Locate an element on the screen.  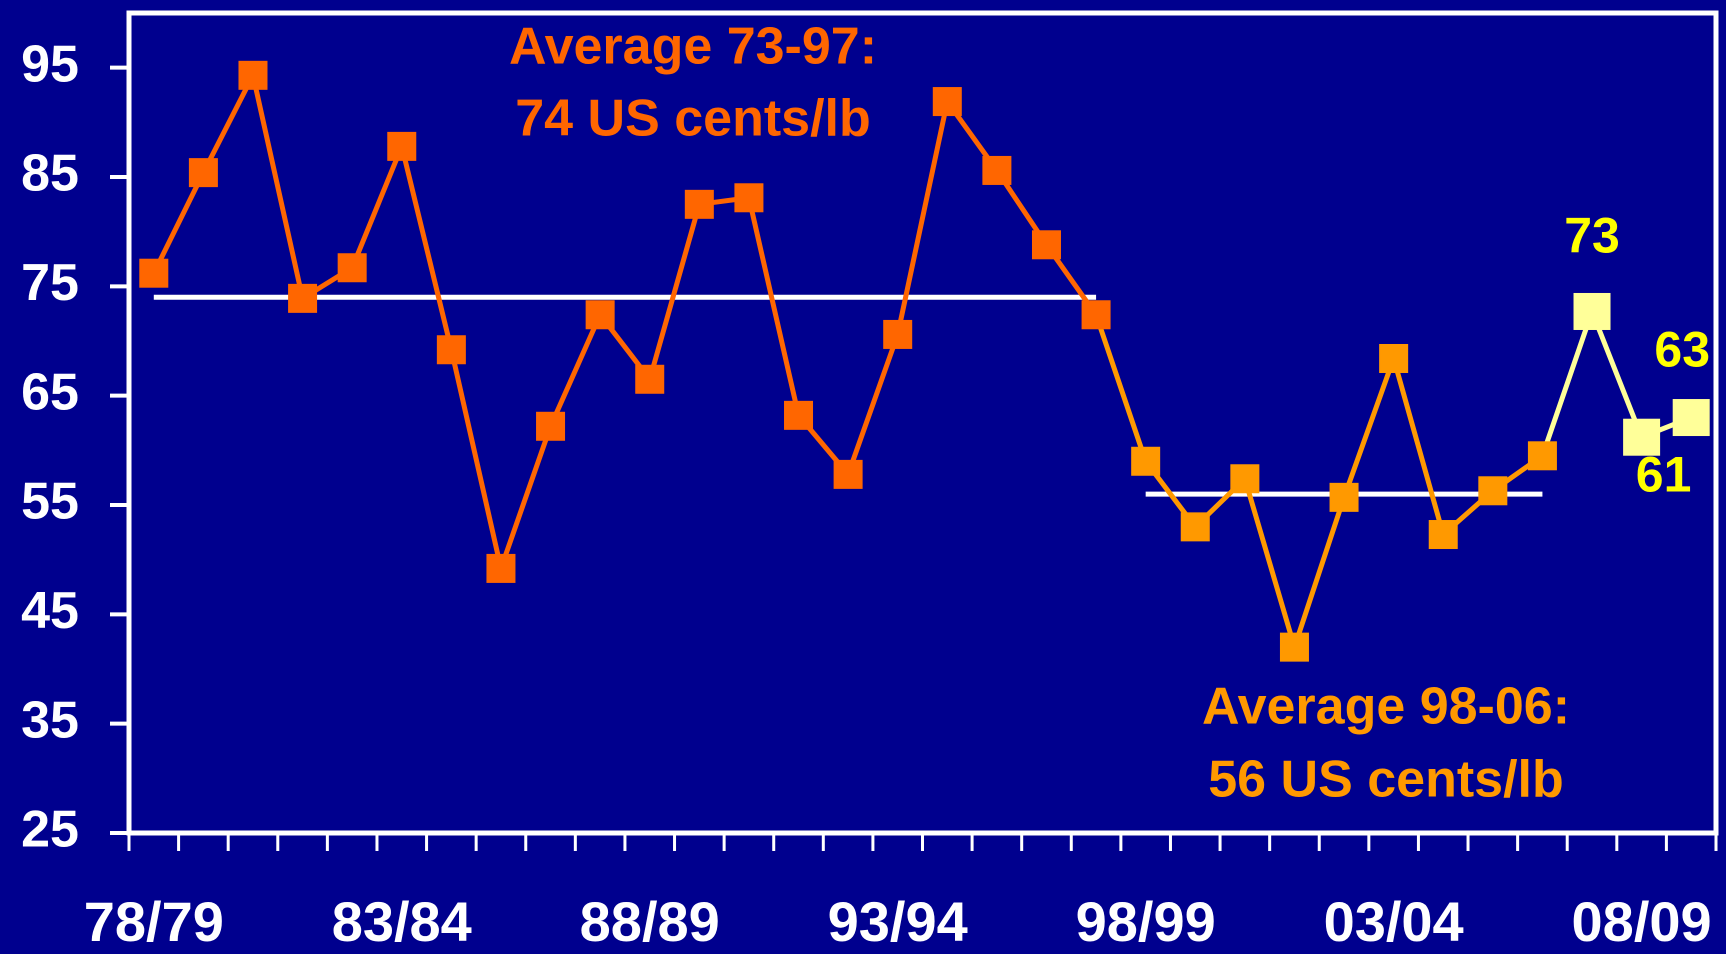
x-tick-label: 88/89 is located at coordinates (650, 921).